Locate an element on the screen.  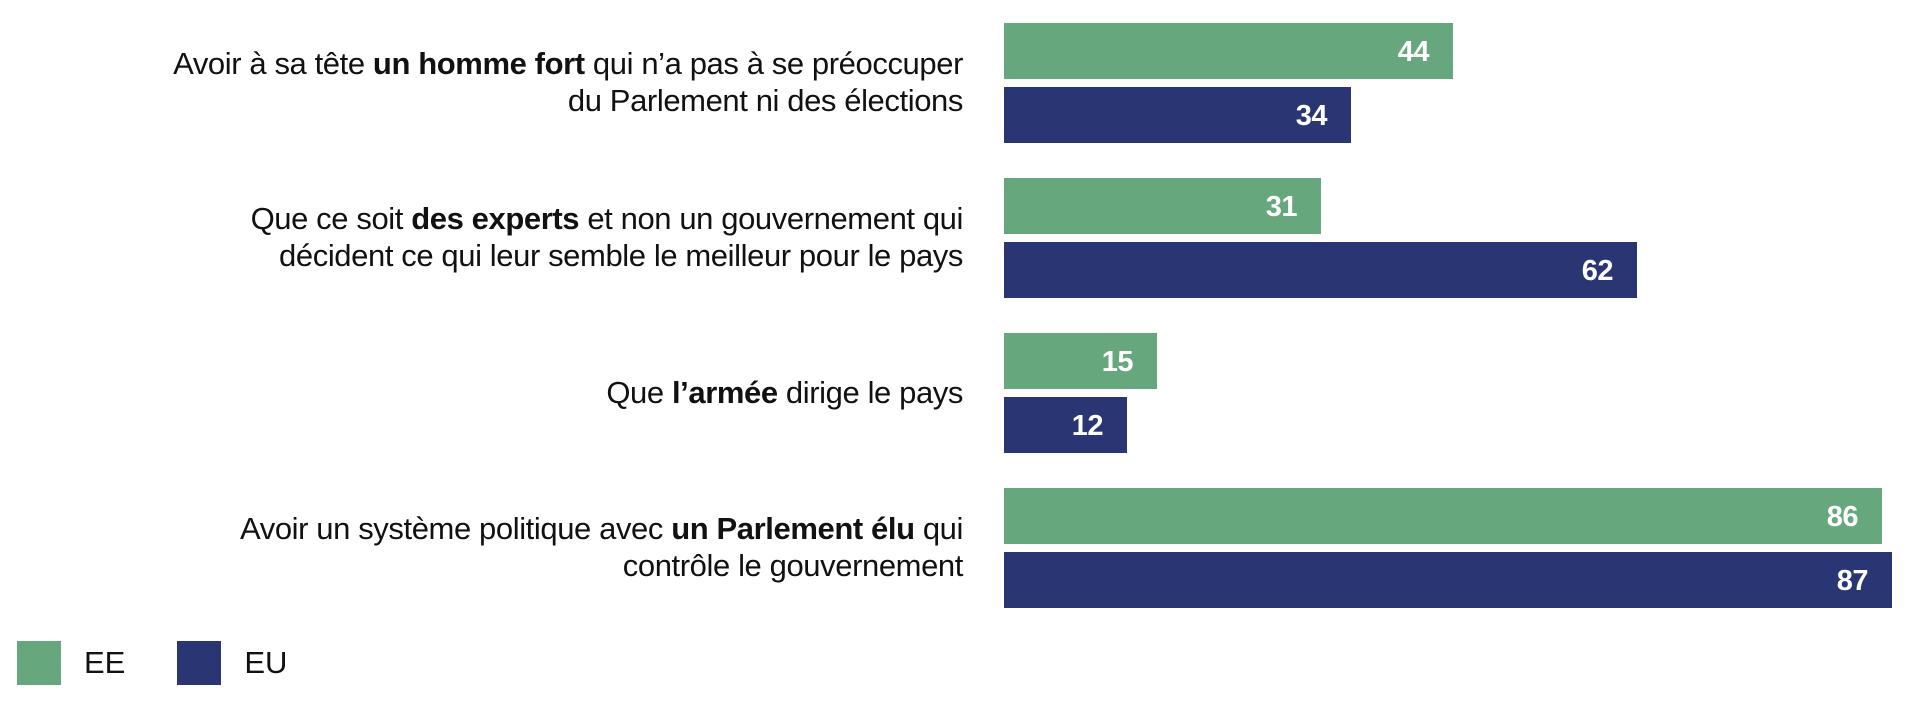
legend: EE EU is located at coordinates (178, 663).